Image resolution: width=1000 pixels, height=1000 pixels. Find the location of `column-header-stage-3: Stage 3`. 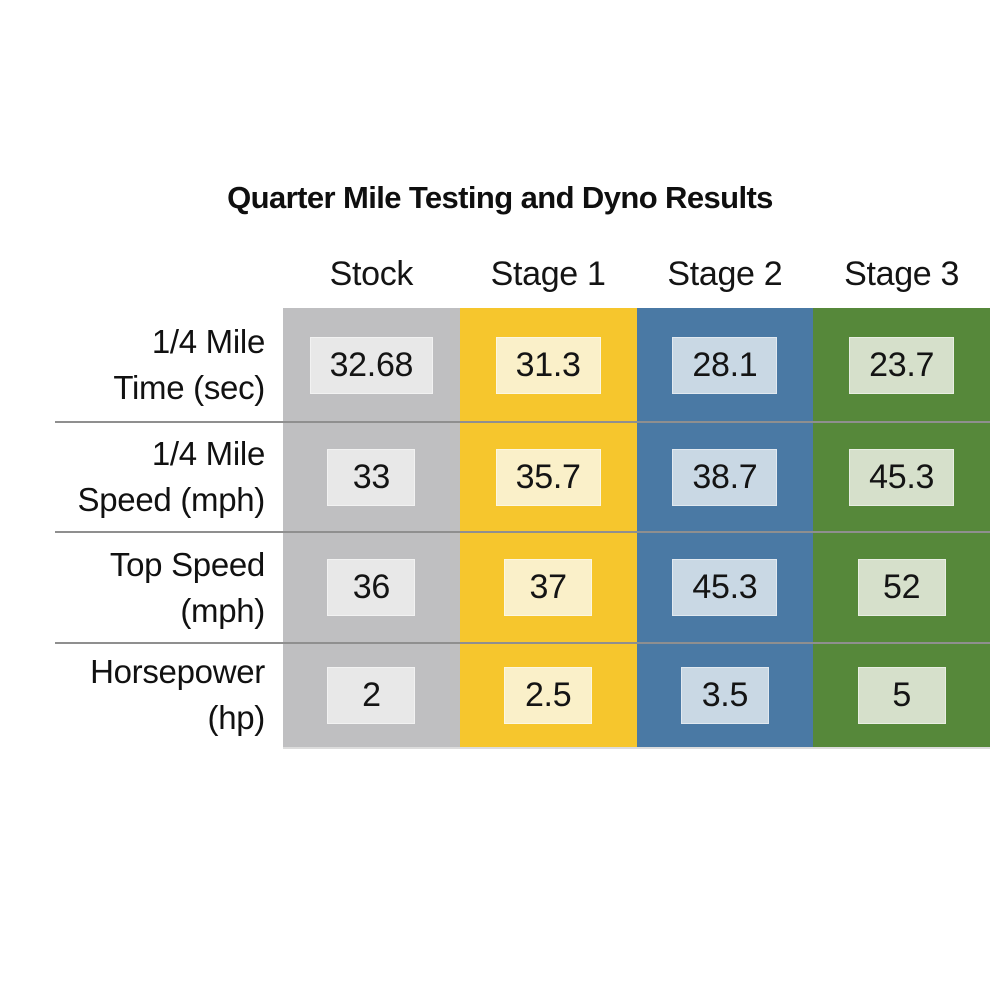

column-header-stage-3: Stage 3 is located at coordinates (902, 274).